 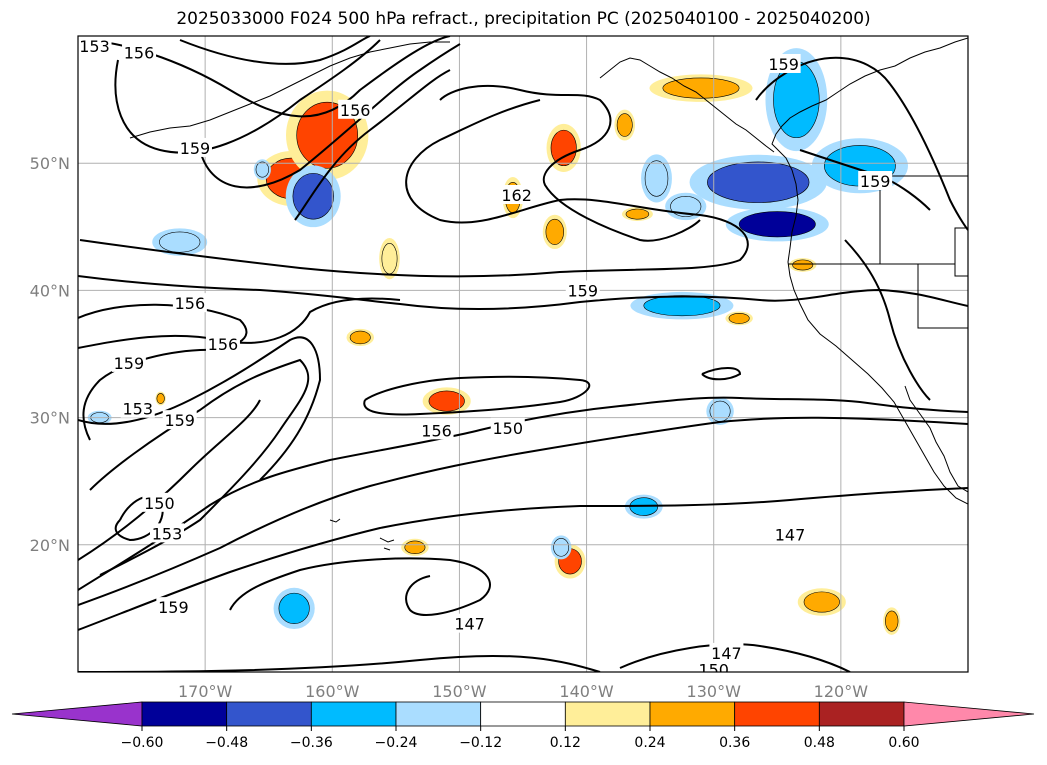 What do you see at coordinates (396, 743) in the screenshot?
I see `colorbar-tick-label: −0.24` at bounding box center [396, 743].